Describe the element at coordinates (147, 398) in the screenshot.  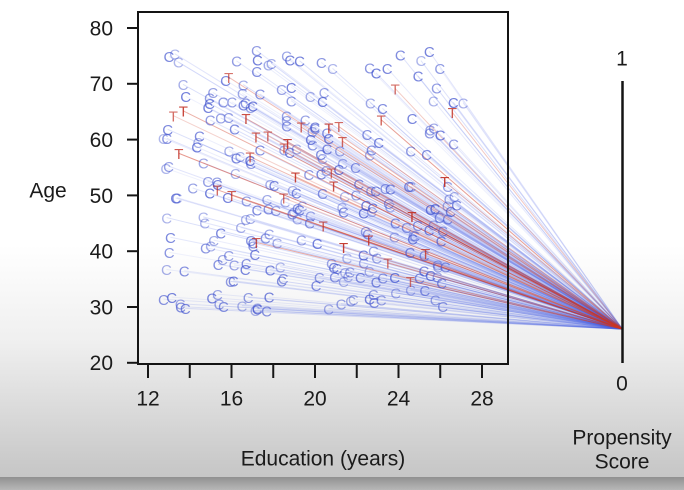
I see `x-tick-label: 12` at that location.